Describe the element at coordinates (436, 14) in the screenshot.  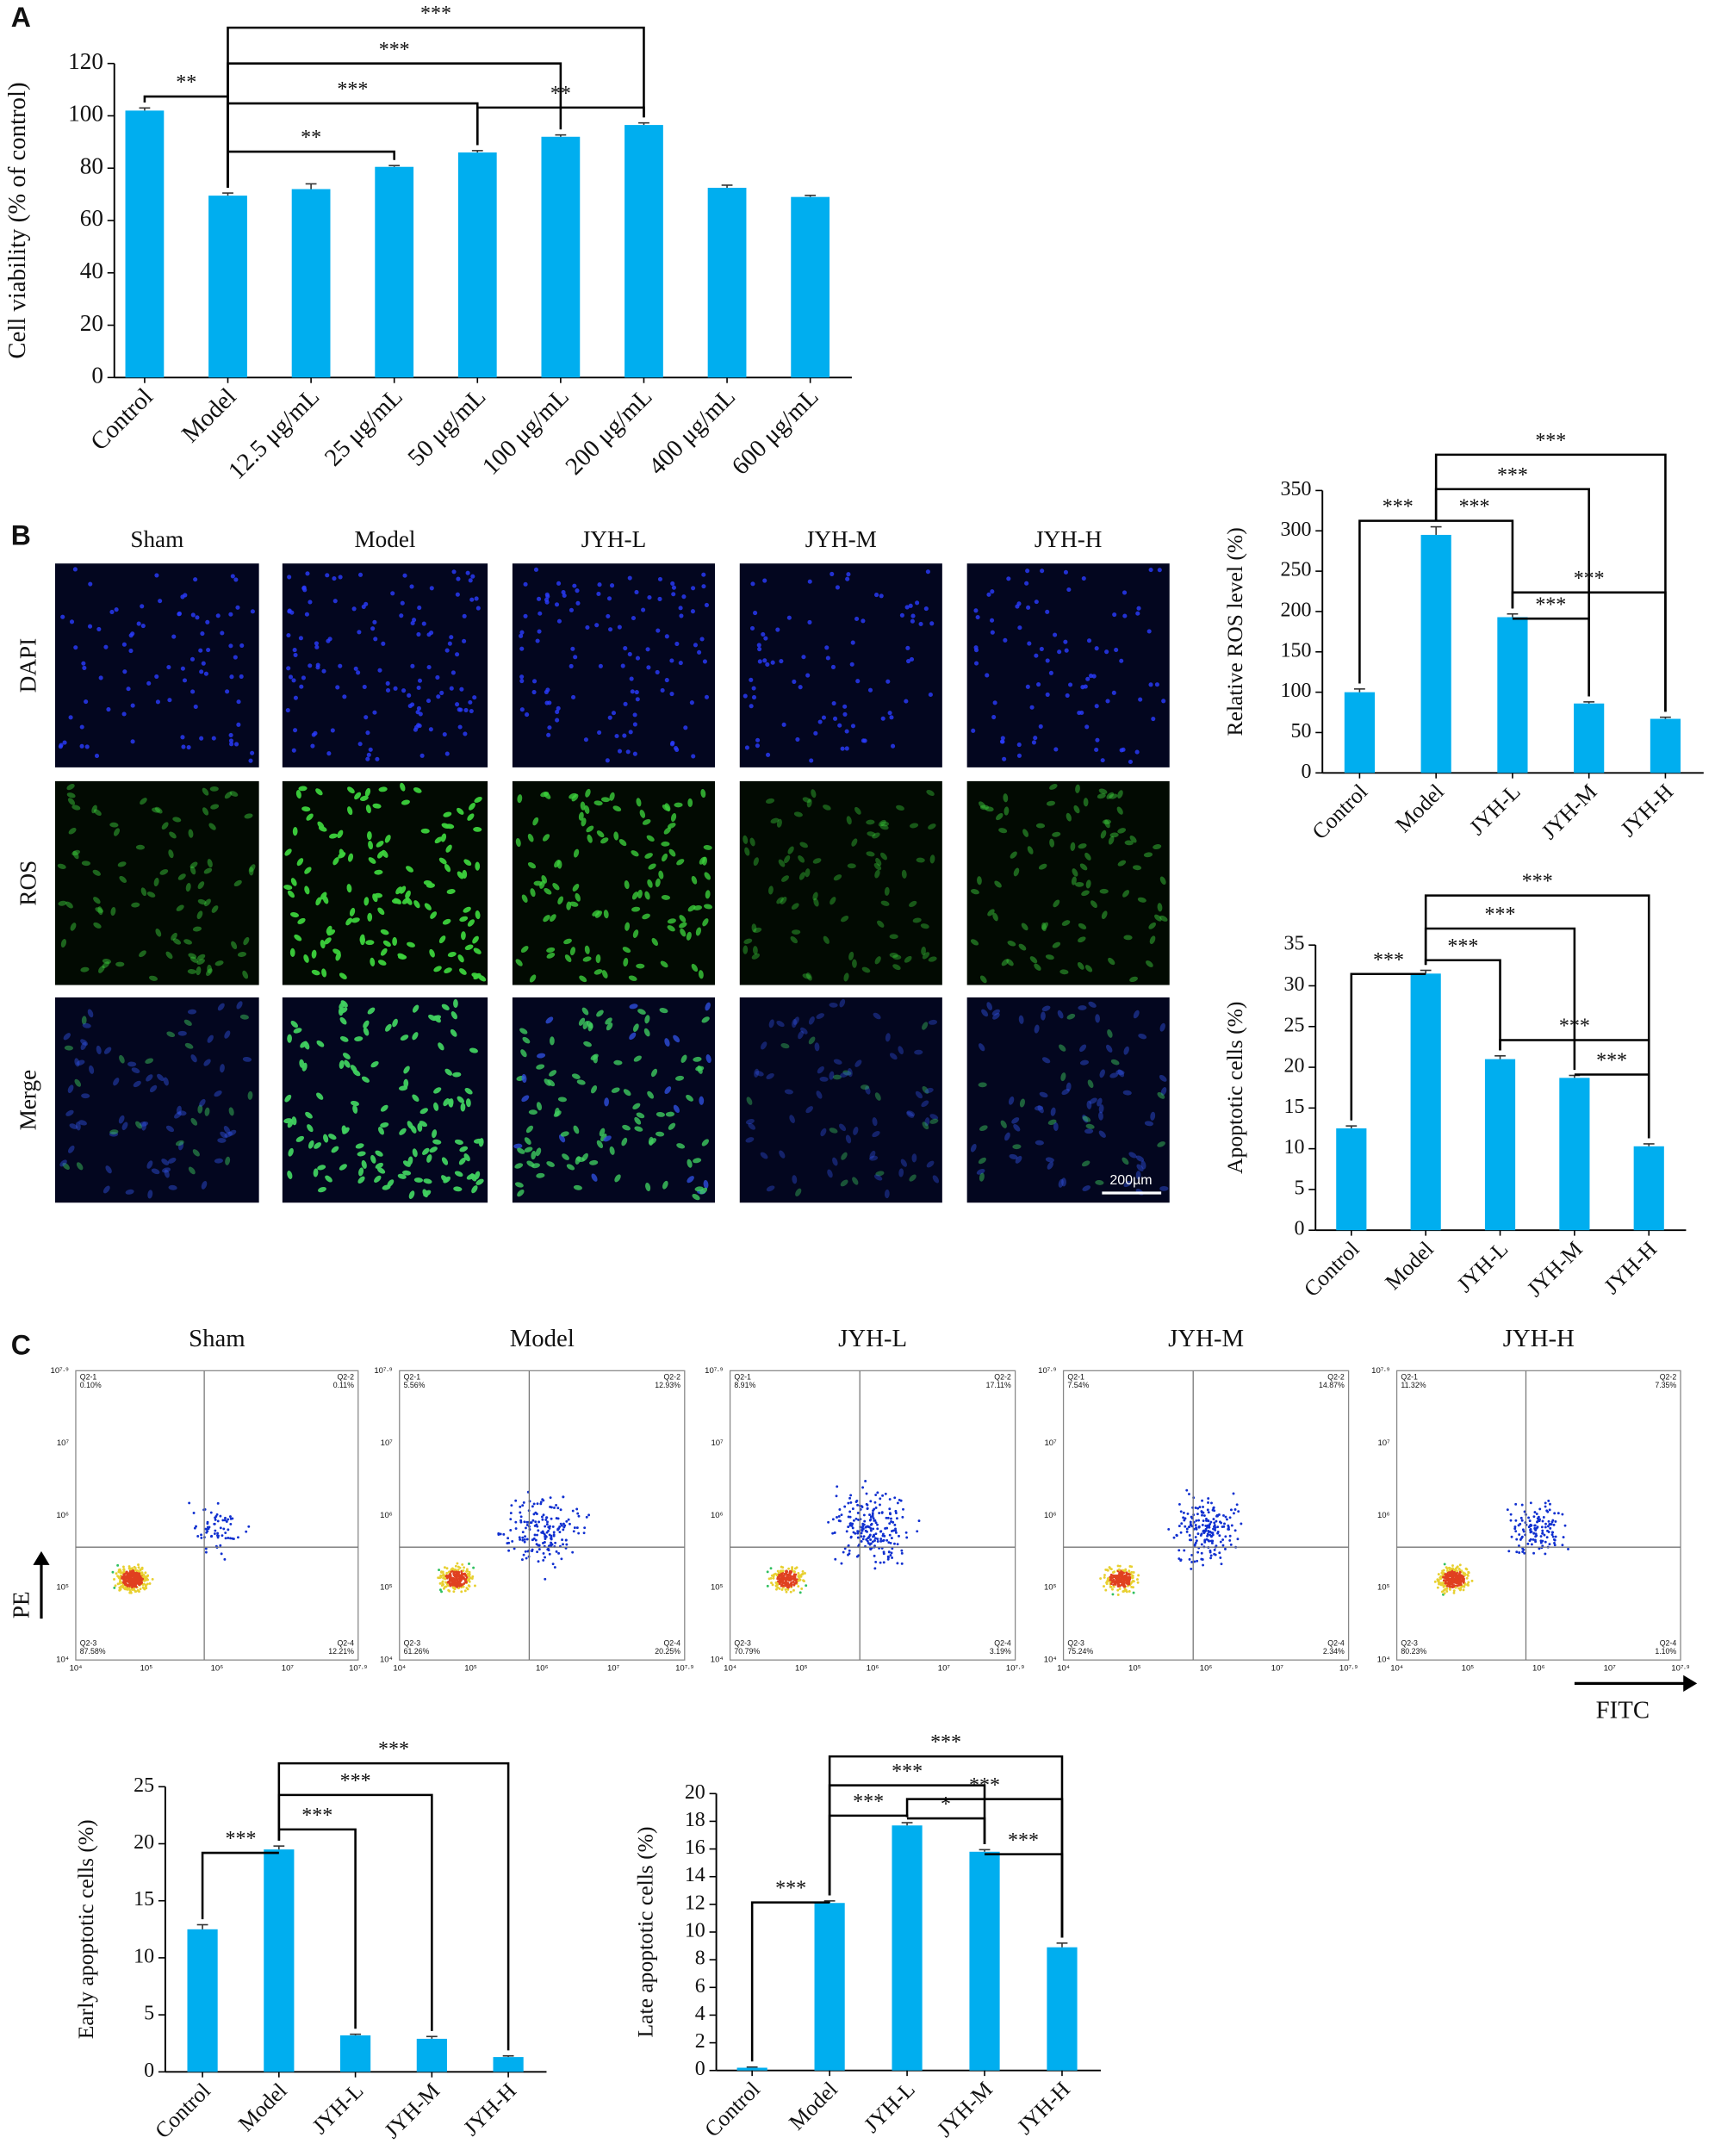
I see `significance-label: ***` at that location.